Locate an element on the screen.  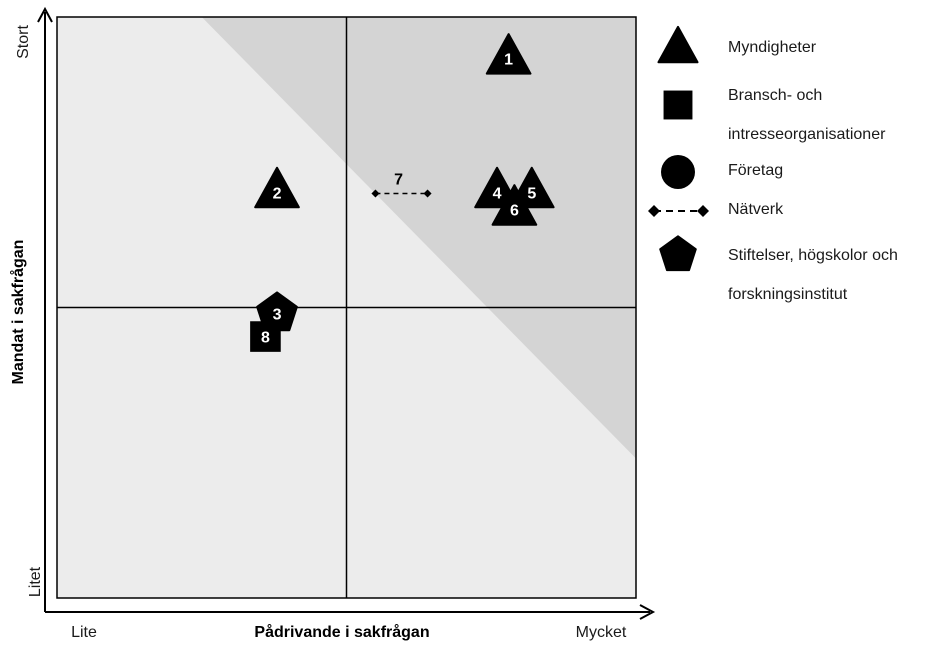
data-point-7: 7 is located at coordinates (401, 184).